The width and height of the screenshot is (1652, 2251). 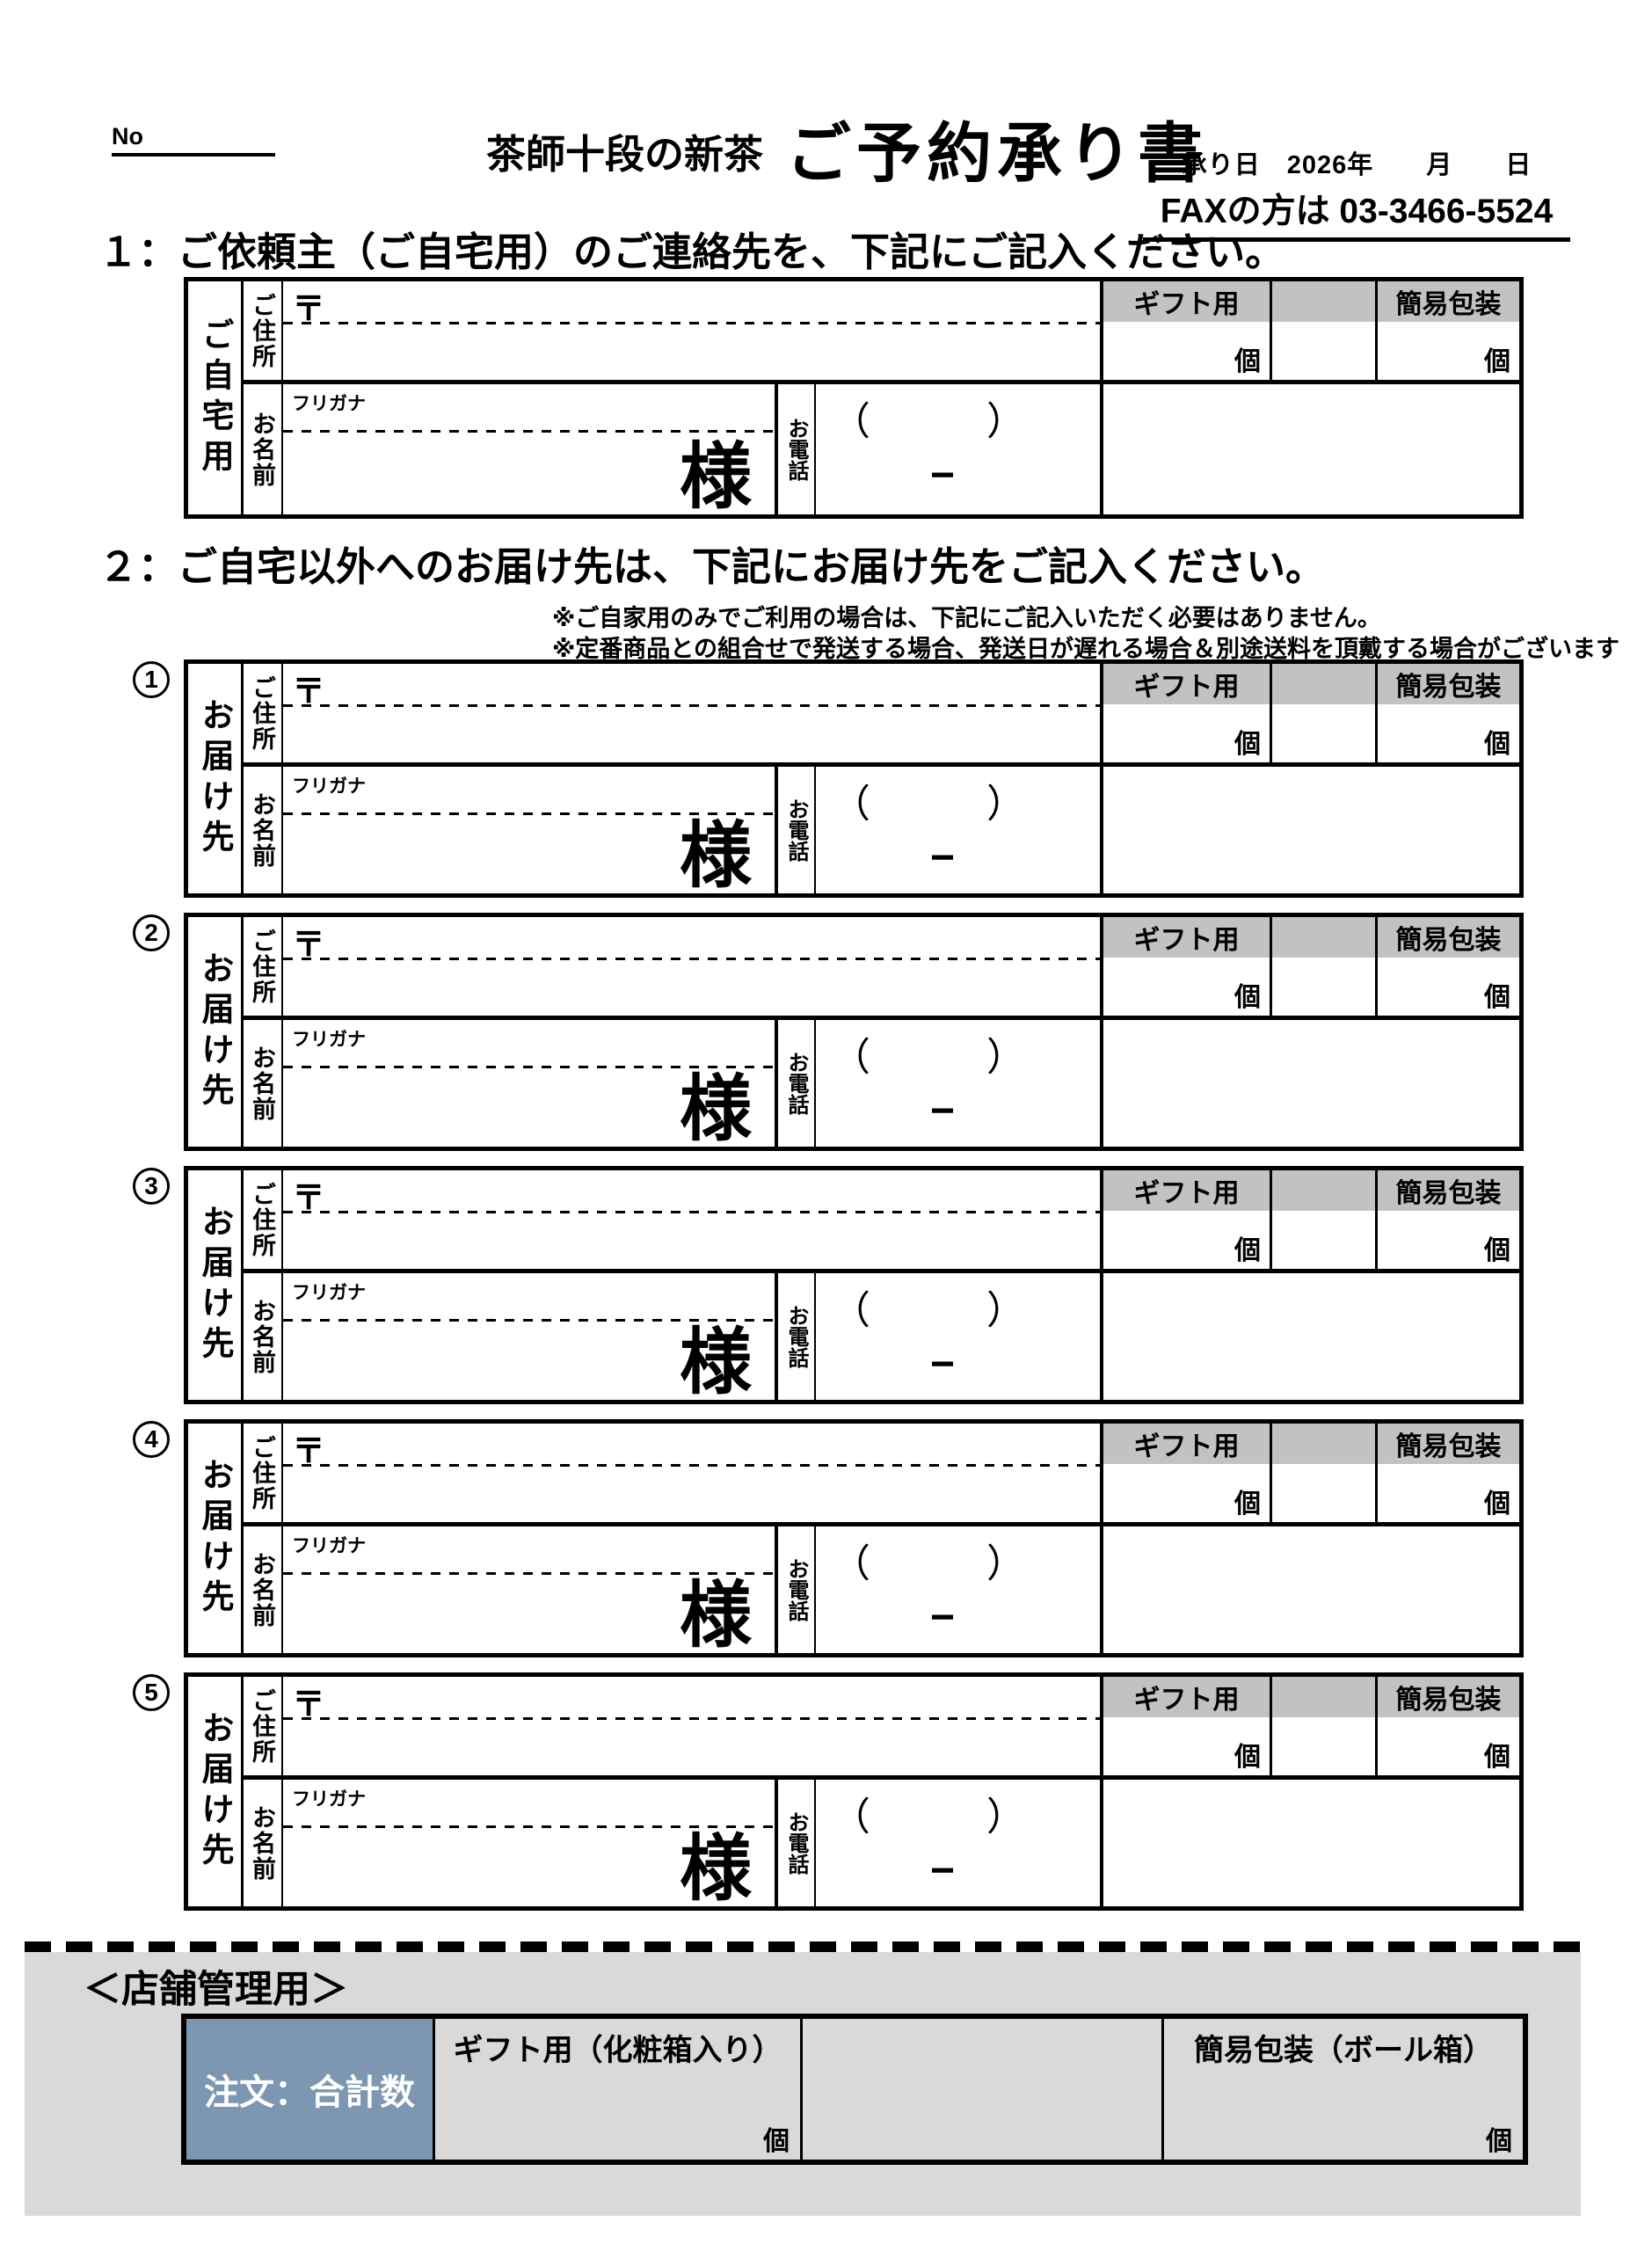 I want to click on store-section-heading: ＜店舗管理用＞, so click(x=216, y=1990).